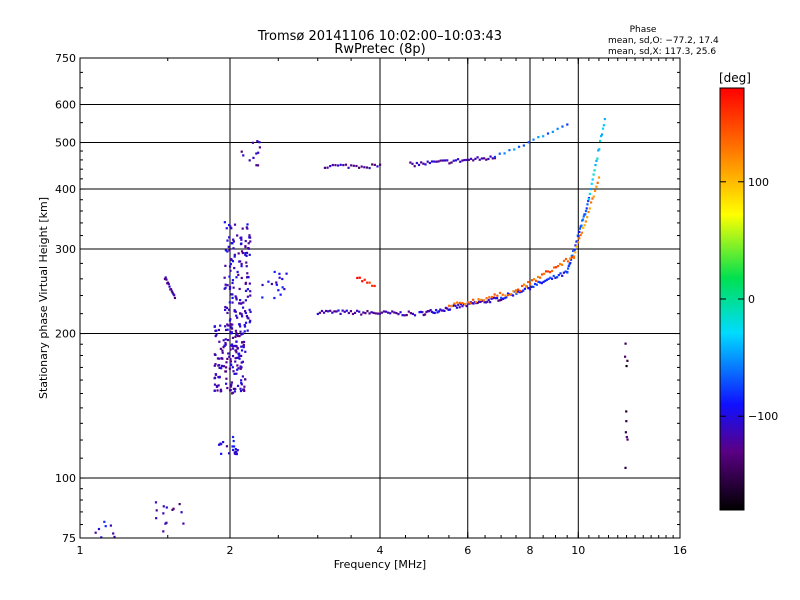  What do you see at coordinates (65, 334) in the screenshot?
I see `y-tick-label: 200` at bounding box center [65, 334].